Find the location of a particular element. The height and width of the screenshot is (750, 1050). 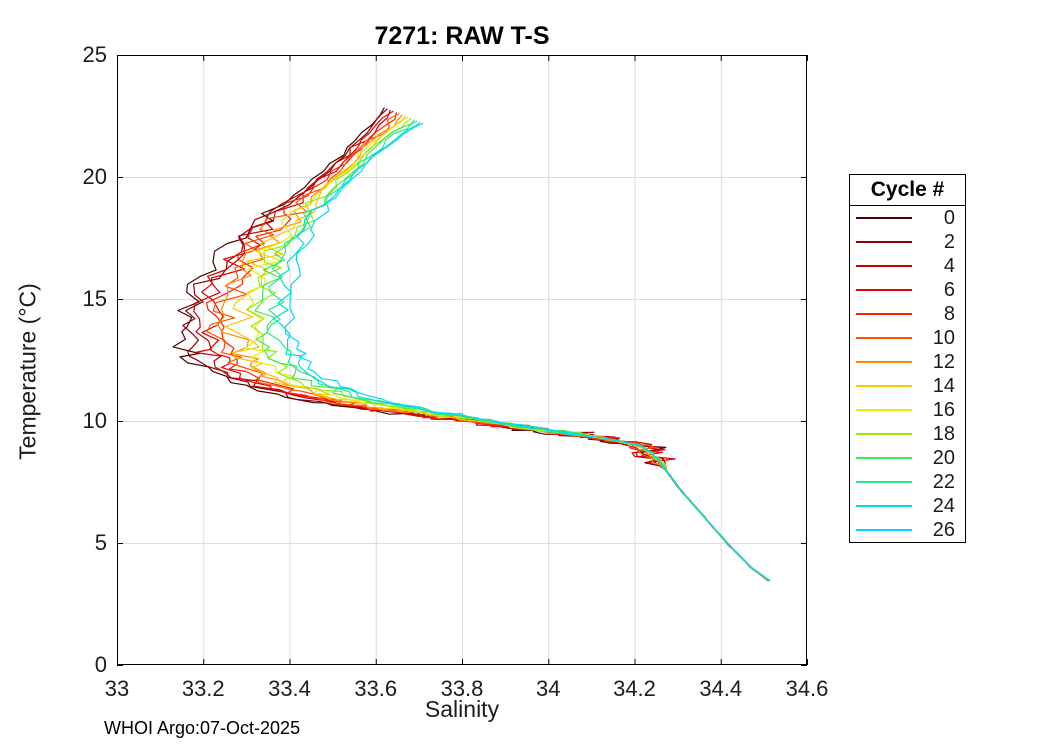

y-axis-label: Temperature (°C) is located at coordinates (27, 371).